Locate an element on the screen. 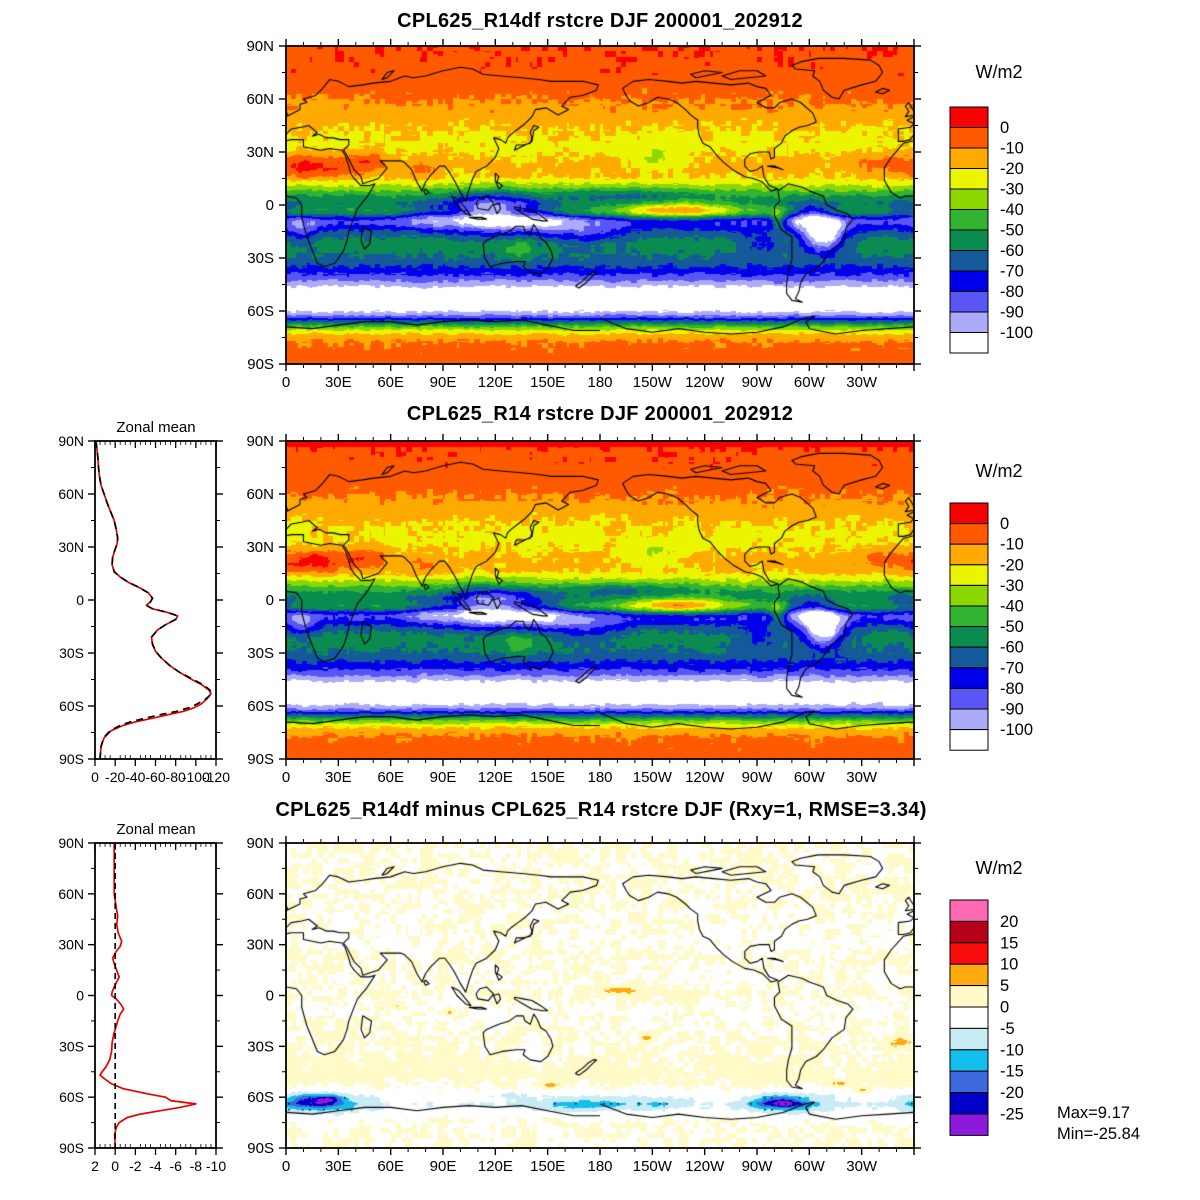 The width and height of the screenshot is (1200, 1200). zonal-x-tick-label: 2 is located at coordinates (95, 1166).